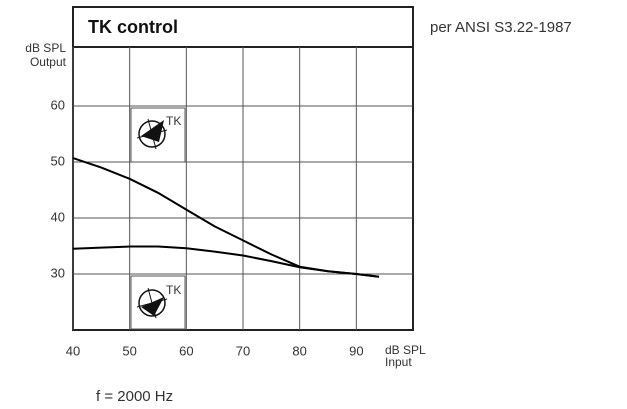  What do you see at coordinates (73, 350) in the screenshot?
I see `x-tick-label: 40` at bounding box center [73, 350].